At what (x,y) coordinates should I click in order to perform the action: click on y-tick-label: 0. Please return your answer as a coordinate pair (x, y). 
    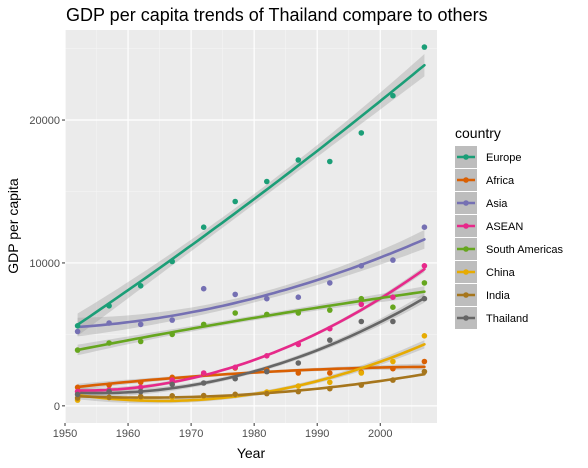
    Looking at the image, I should click on (57, 407).